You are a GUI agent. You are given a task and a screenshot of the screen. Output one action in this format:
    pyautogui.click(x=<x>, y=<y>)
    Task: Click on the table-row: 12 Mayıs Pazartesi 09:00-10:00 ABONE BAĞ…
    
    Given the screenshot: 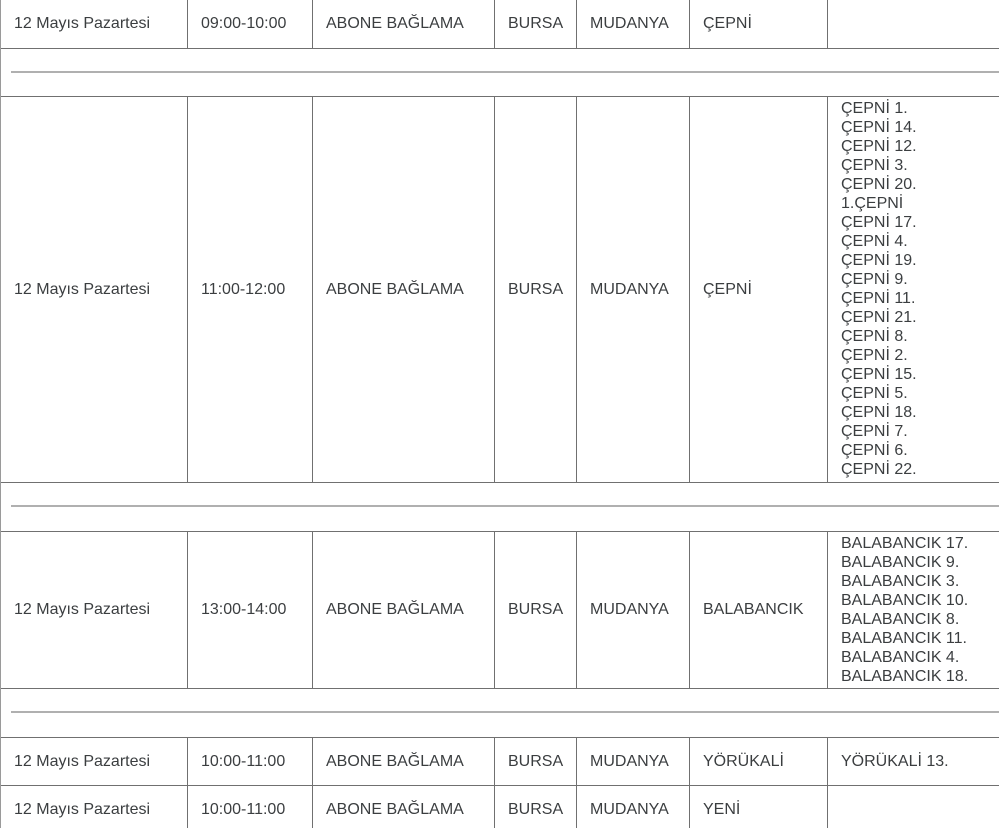 What is the action you would take?
    pyautogui.click(x=500, y=24)
    